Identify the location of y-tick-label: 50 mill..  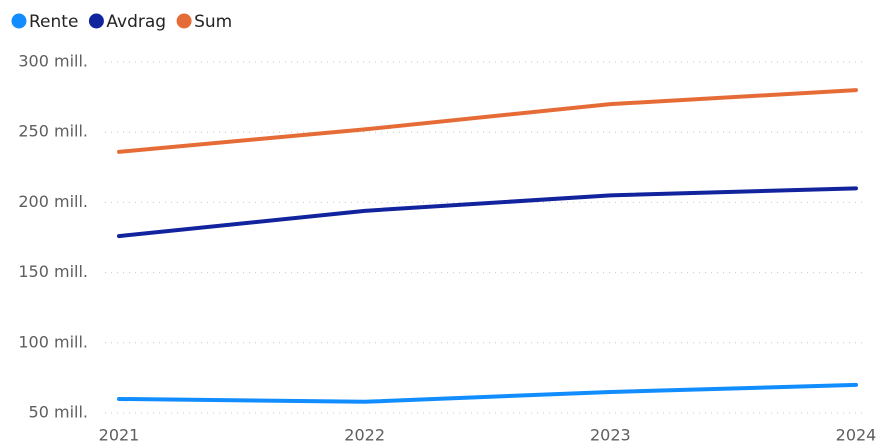
(58, 412).